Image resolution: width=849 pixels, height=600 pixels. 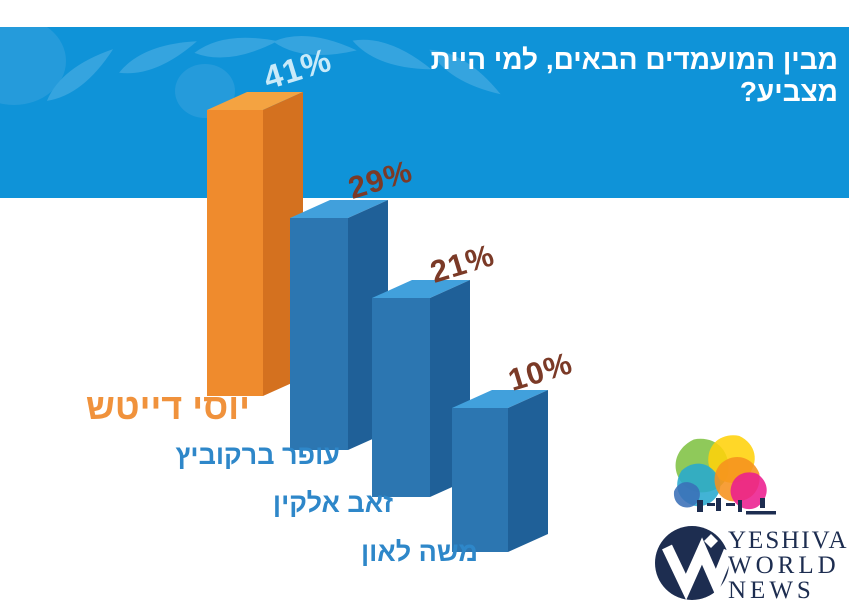 What do you see at coordinates (711, 541) in the screenshot?
I see `ywn-diamond-icon` at bounding box center [711, 541].